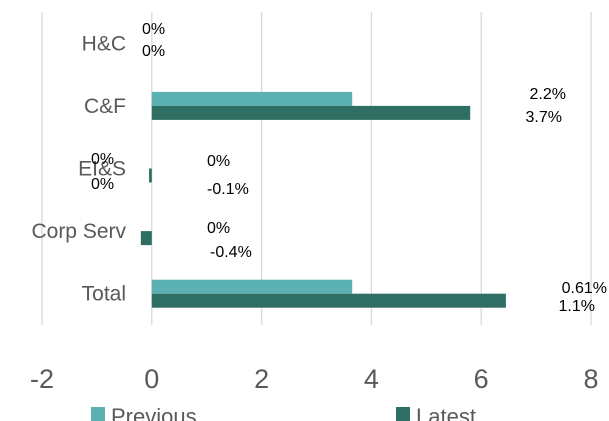 The image size is (609, 421). Describe the element at coordinates (105, 106) in the screenshot. I see `category-label: C&F` at that location.